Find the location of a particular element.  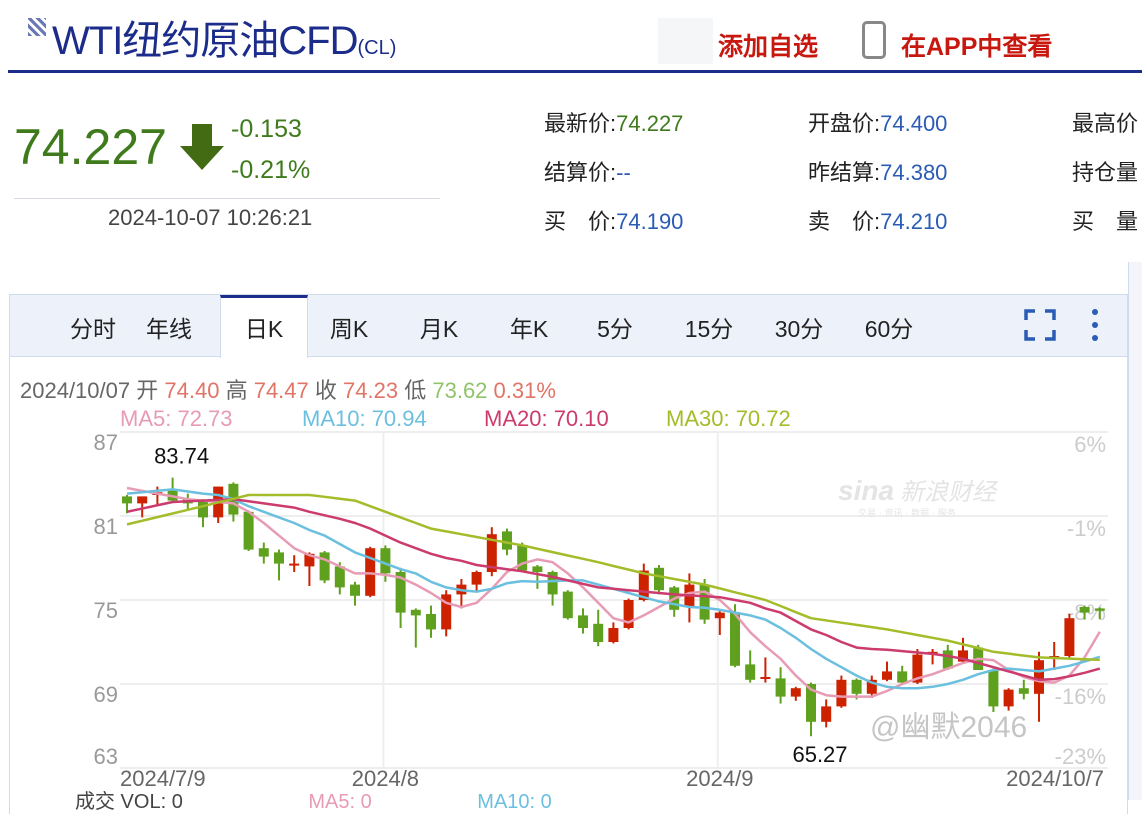

close-value: 74.23 is located at coordinates (371, 390).